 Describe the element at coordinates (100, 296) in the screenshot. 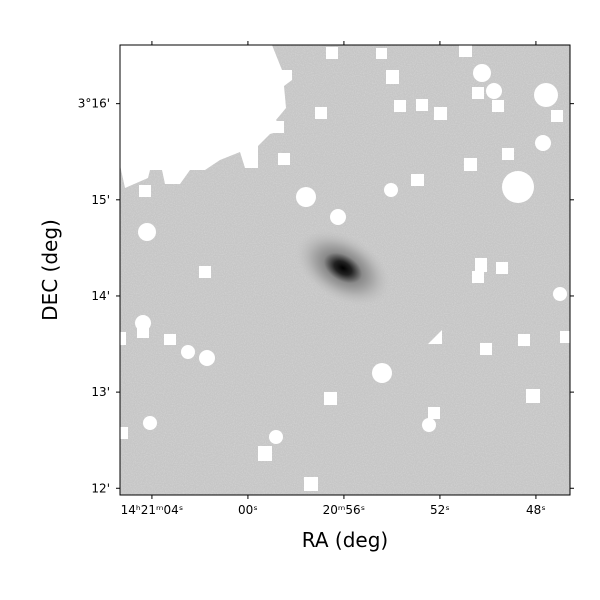

I see `y-tick-label: 14'` at that location.